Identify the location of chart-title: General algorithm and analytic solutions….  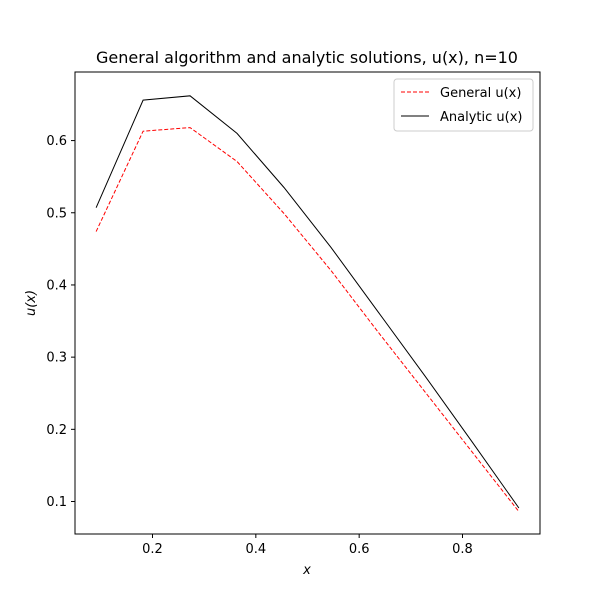
(307, 57).